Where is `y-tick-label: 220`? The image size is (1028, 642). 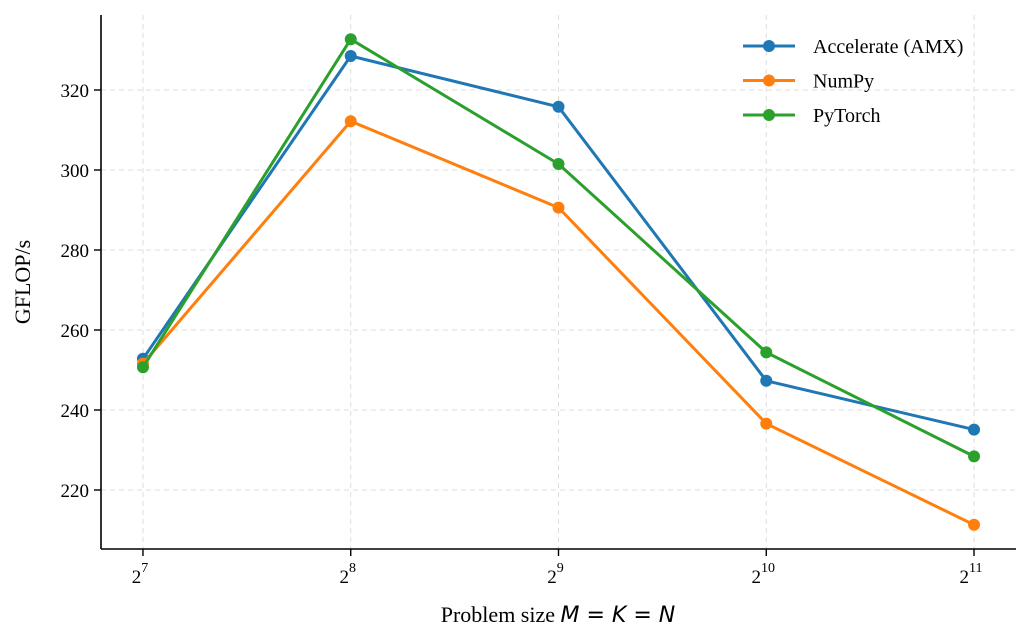 y-tick-label: 220 is located at coordinates (75, 491).